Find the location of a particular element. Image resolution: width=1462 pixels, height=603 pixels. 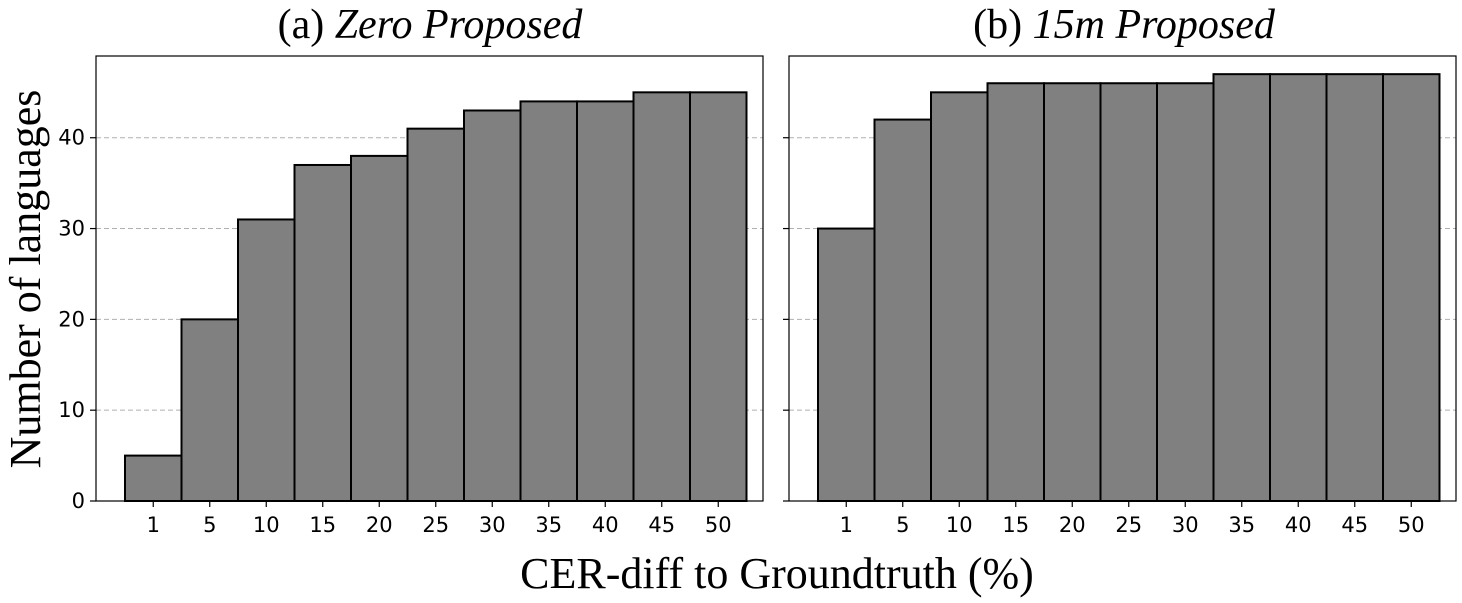

panel-b-xtick-label: 1 is located at coordinates (846, 525).